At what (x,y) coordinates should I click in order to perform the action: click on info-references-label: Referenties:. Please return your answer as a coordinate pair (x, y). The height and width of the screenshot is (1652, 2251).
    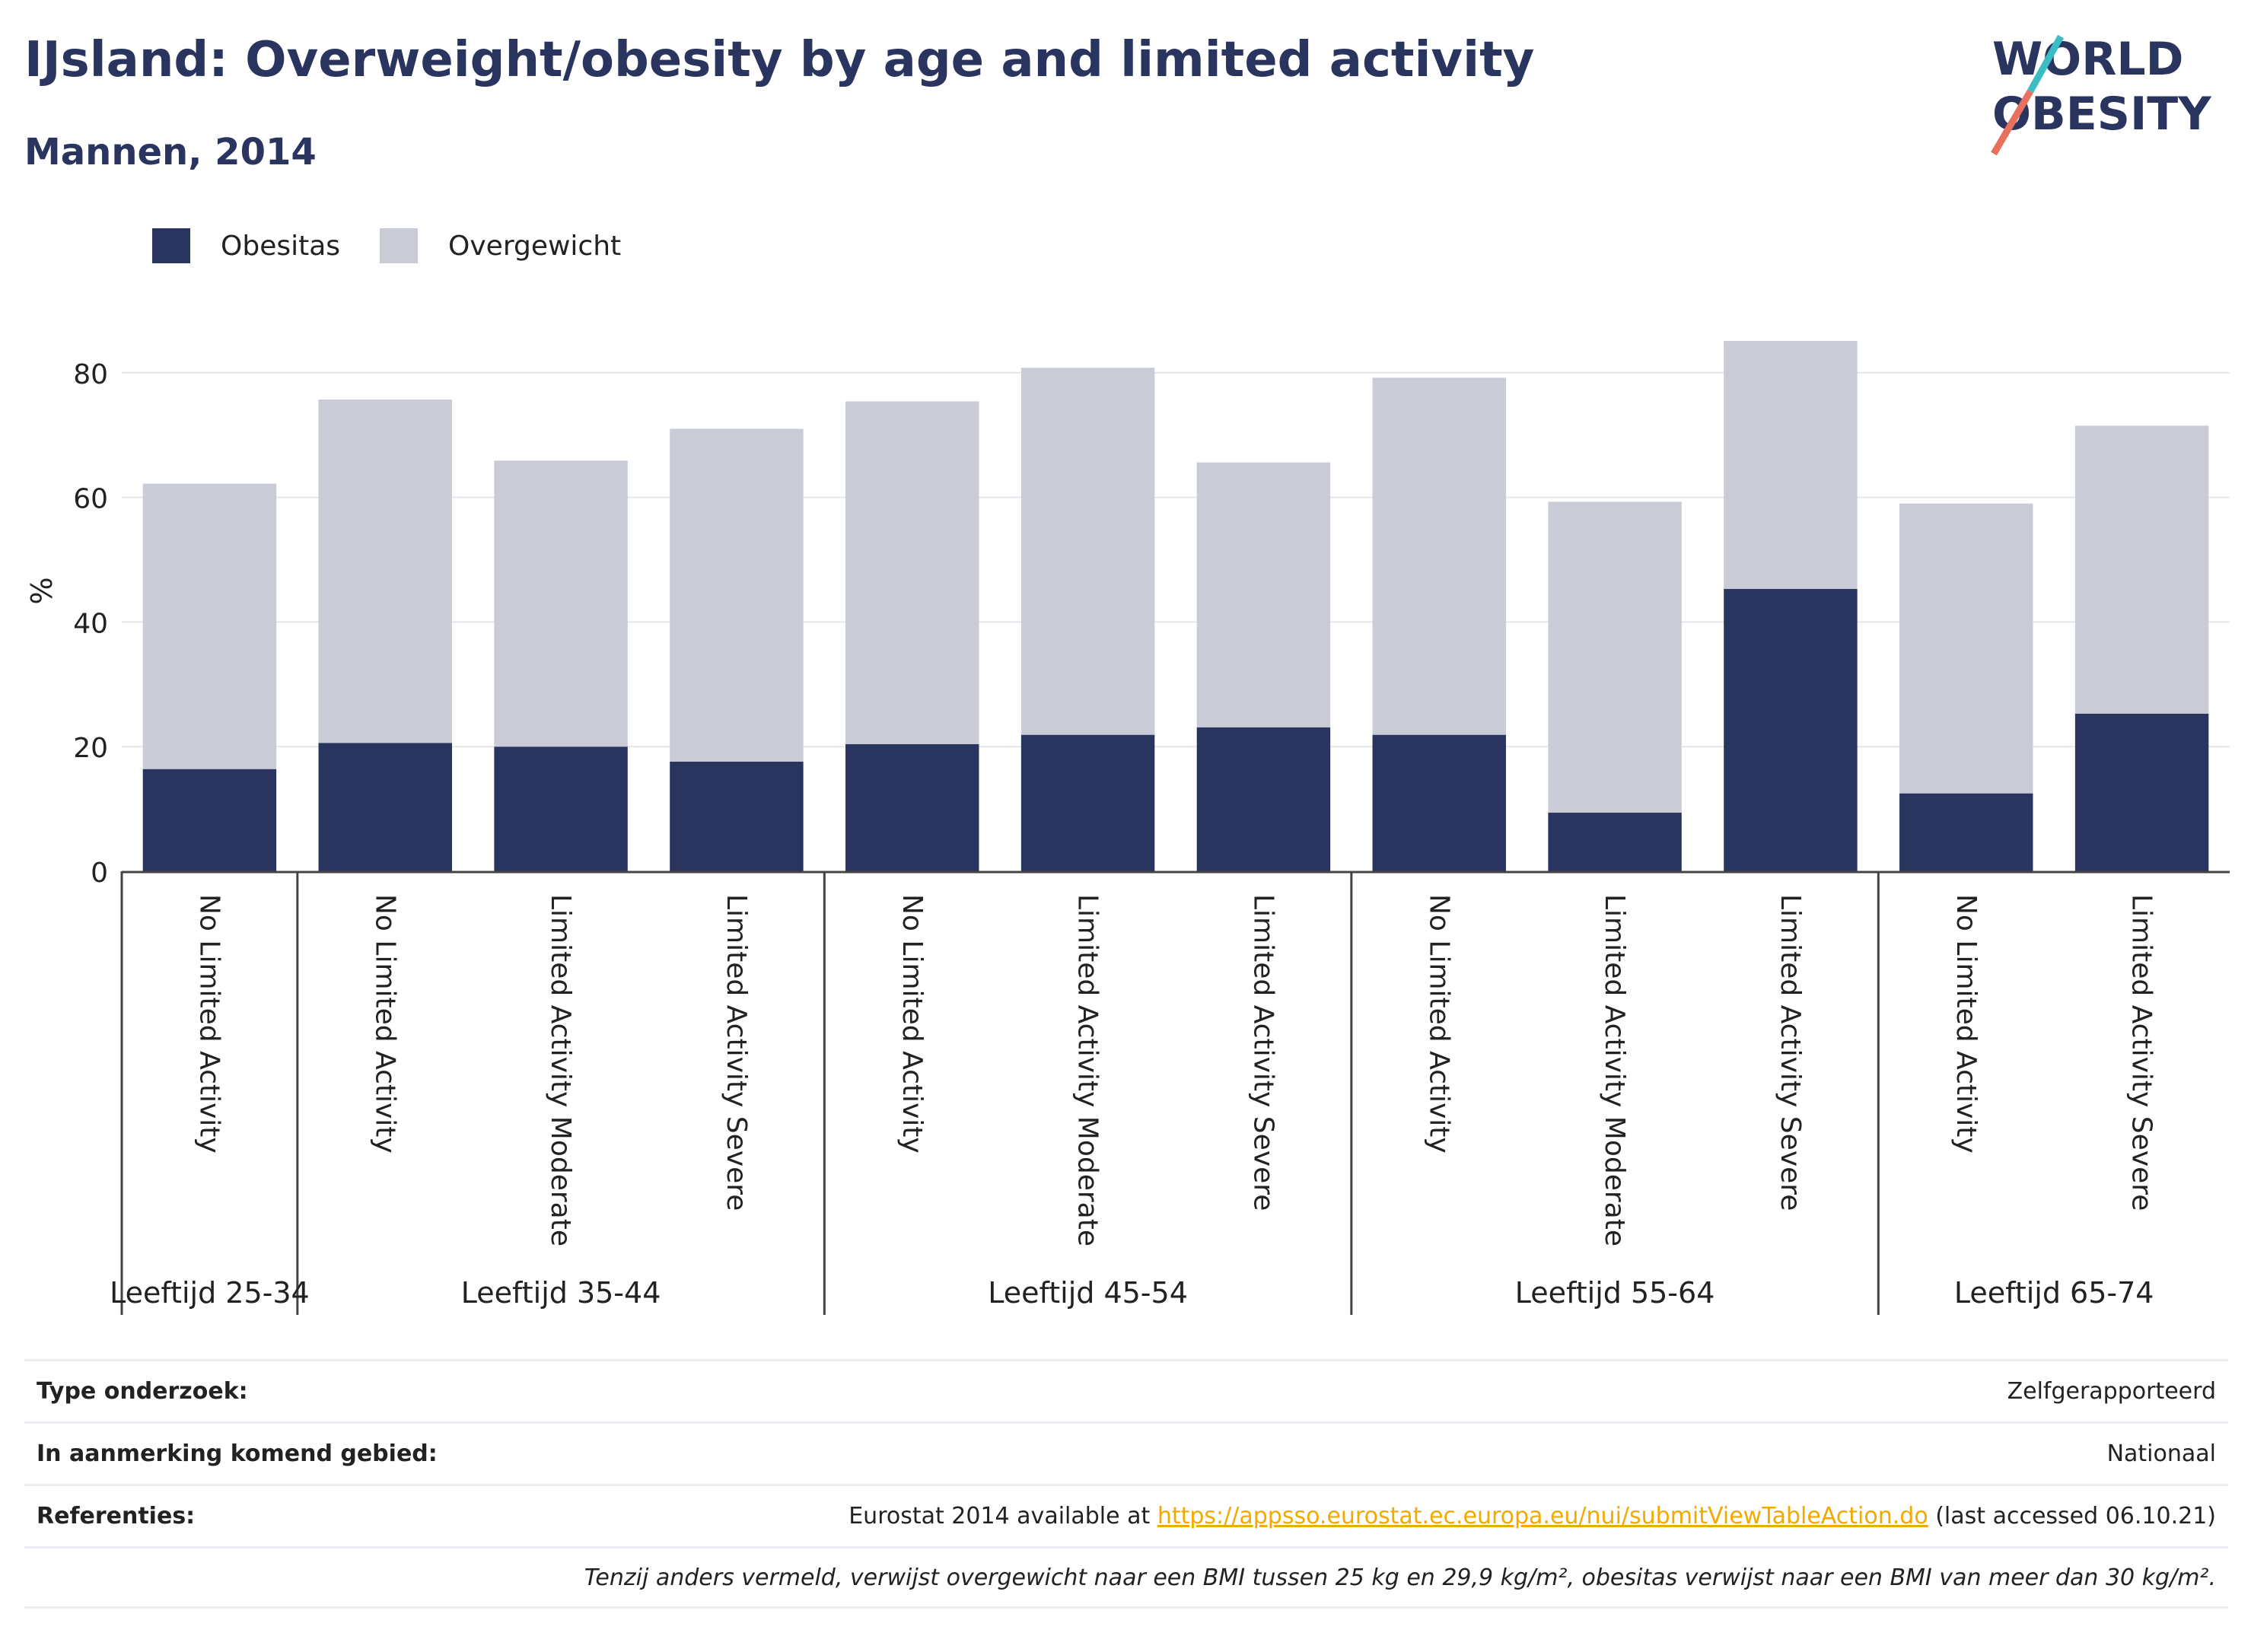
    Looking at the image, I should click on (116, 1516).